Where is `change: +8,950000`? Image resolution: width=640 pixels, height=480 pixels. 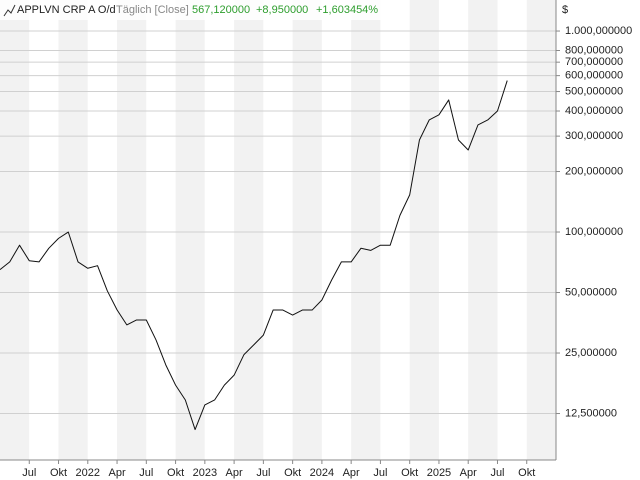 change: +8,950000 is located at coordinates (282, 10).